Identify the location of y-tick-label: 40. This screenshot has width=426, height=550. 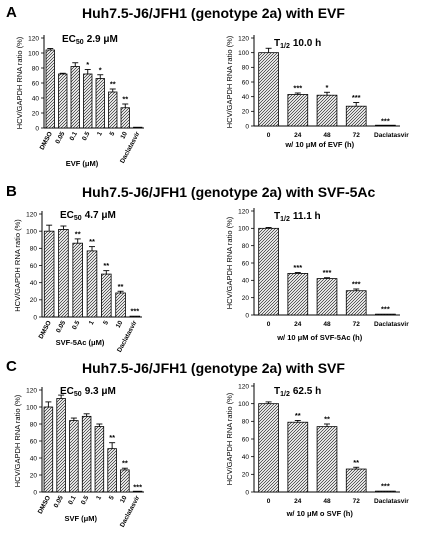
(36, 98).